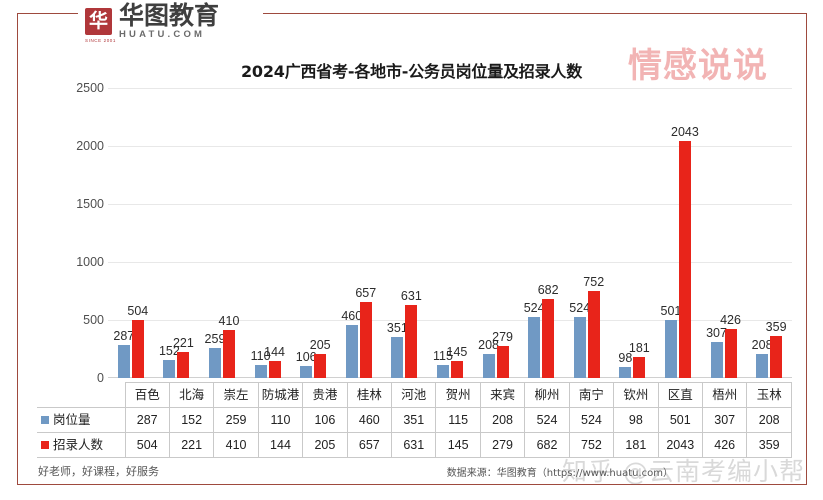  I want to click on table-cell: 106, so click(325, 420).